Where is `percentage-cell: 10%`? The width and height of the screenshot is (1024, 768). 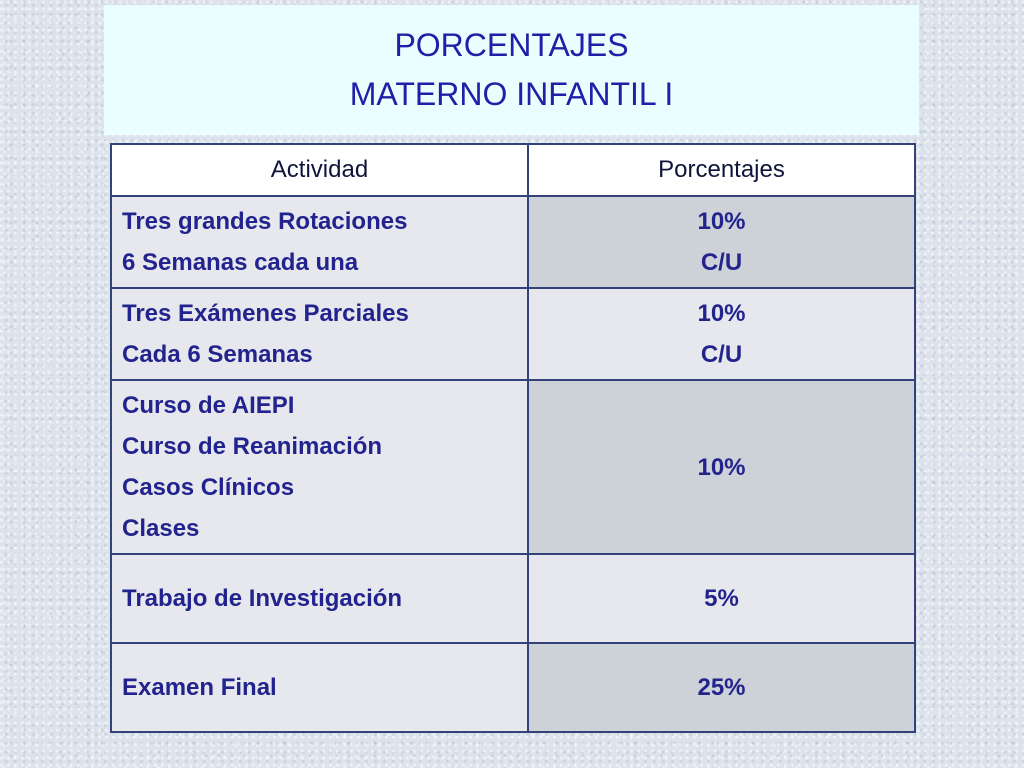
percentage-cell: 10% is located at coordinates (721, 467).